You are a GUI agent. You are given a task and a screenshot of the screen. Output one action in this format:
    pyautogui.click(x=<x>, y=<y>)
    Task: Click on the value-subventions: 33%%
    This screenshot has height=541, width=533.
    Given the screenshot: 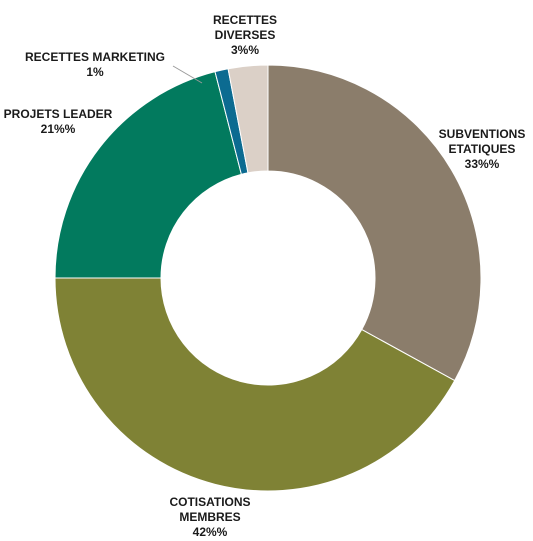 What is the action you would take?
    pyautogui.click(x=482, y=164)
    